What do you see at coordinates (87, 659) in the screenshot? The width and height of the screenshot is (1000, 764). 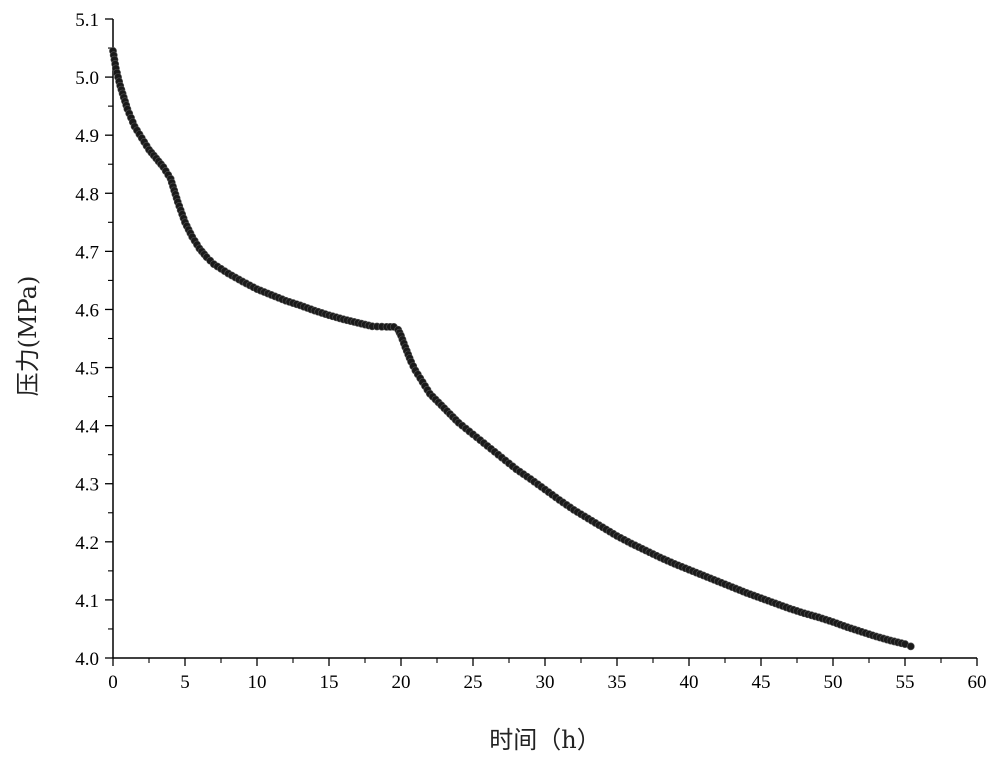 I see `y-tick-label: 4.0` at bounding box center [87, 659].